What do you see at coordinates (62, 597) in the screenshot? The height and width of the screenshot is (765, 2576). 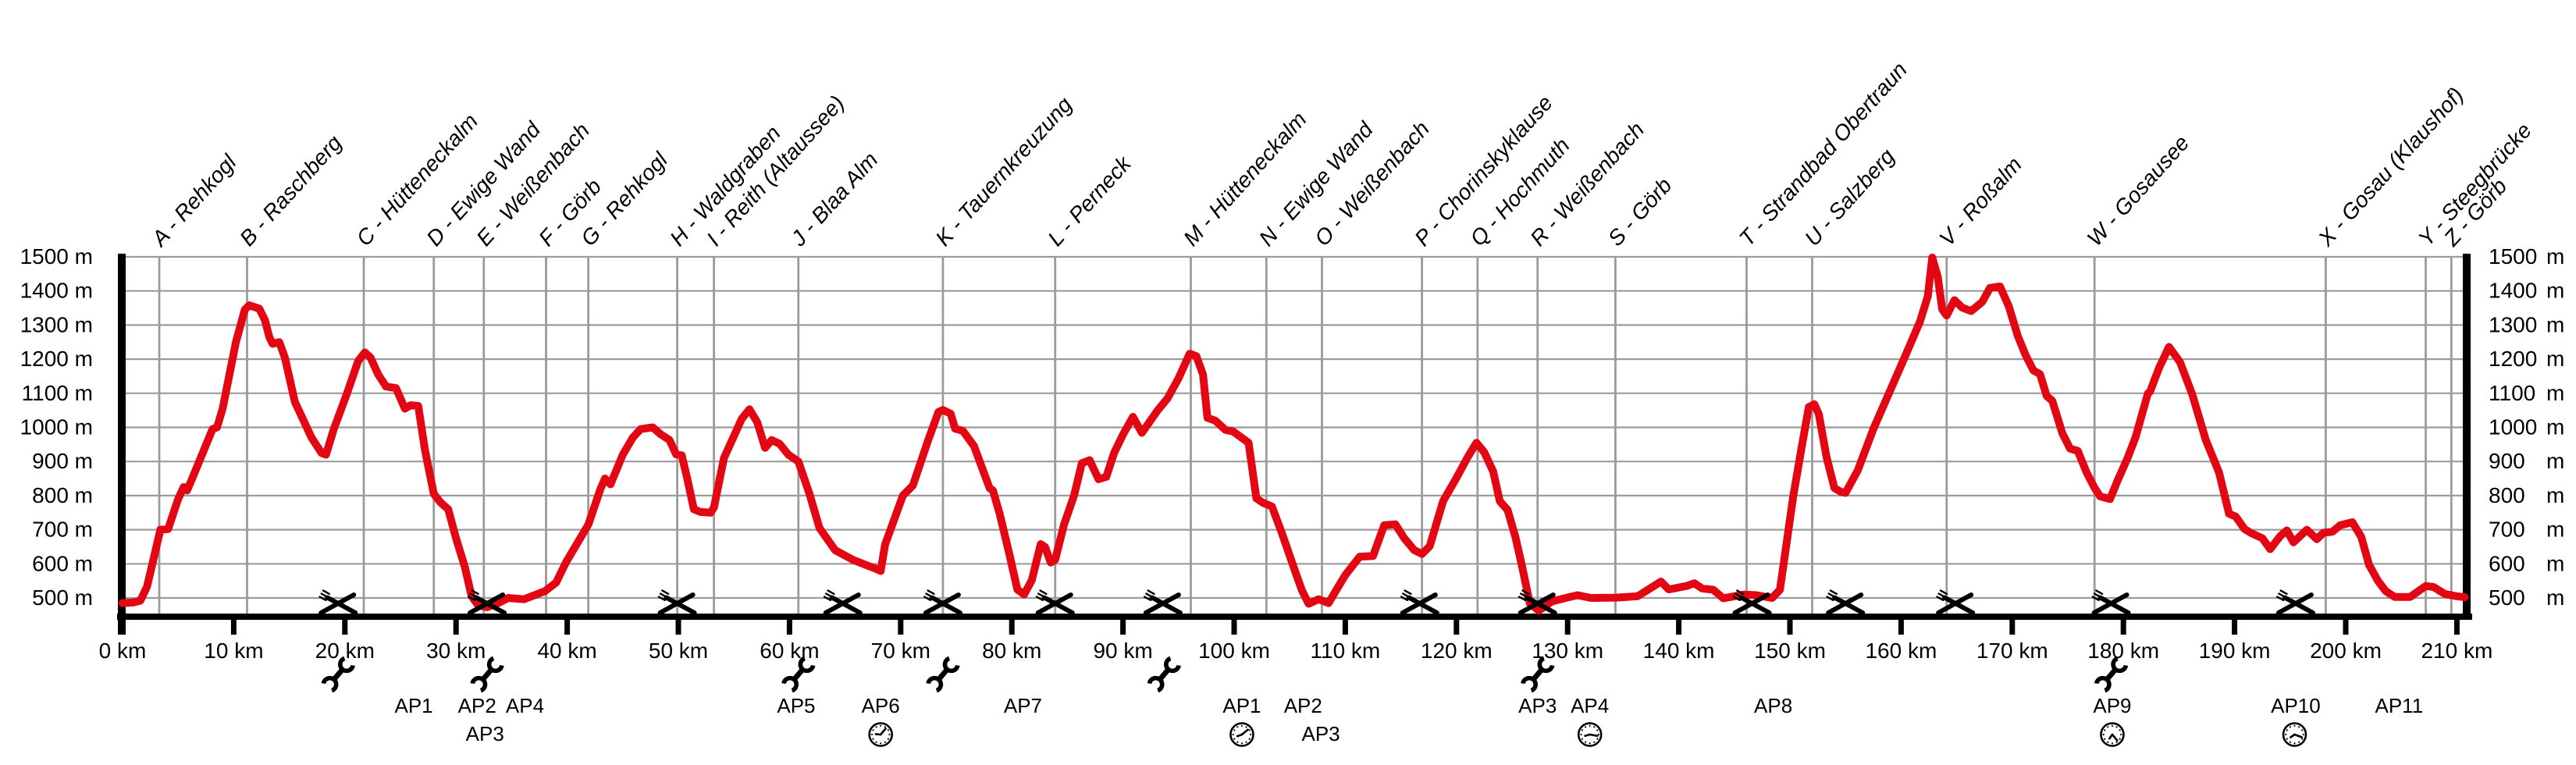 I see `y-axis-label-left: 500 m` at bounding box center [62, 597].